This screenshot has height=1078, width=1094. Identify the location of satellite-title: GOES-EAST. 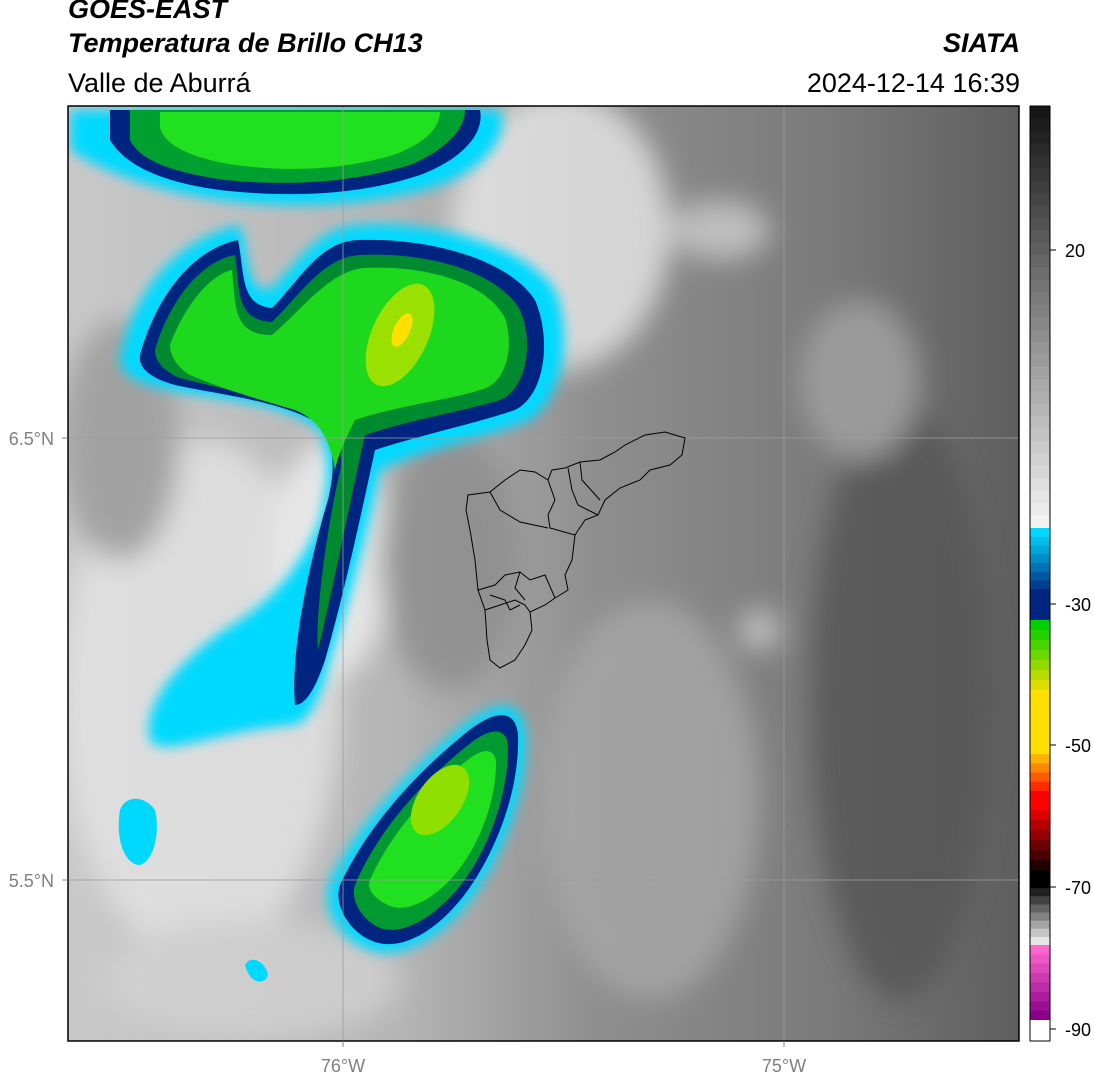
(148, 12).